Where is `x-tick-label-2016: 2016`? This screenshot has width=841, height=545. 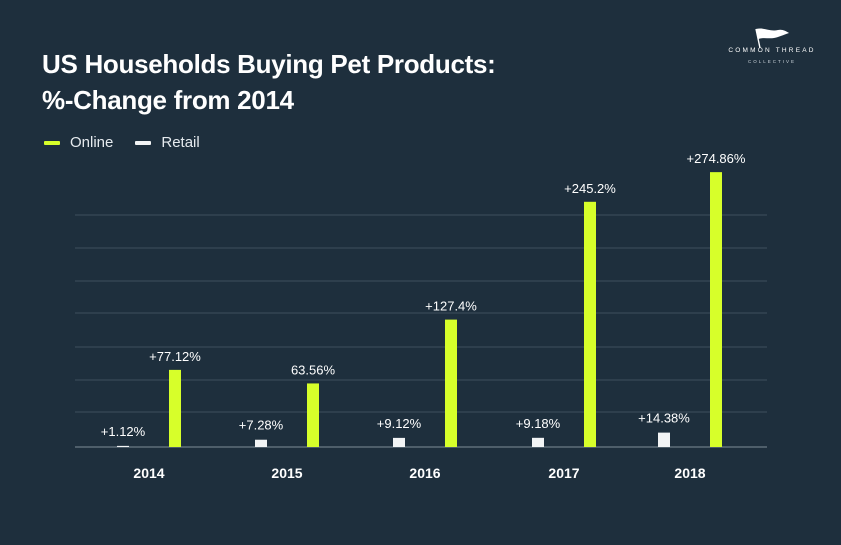 x-tick-label-2016: 2016 is located at coordinates (424, 473).